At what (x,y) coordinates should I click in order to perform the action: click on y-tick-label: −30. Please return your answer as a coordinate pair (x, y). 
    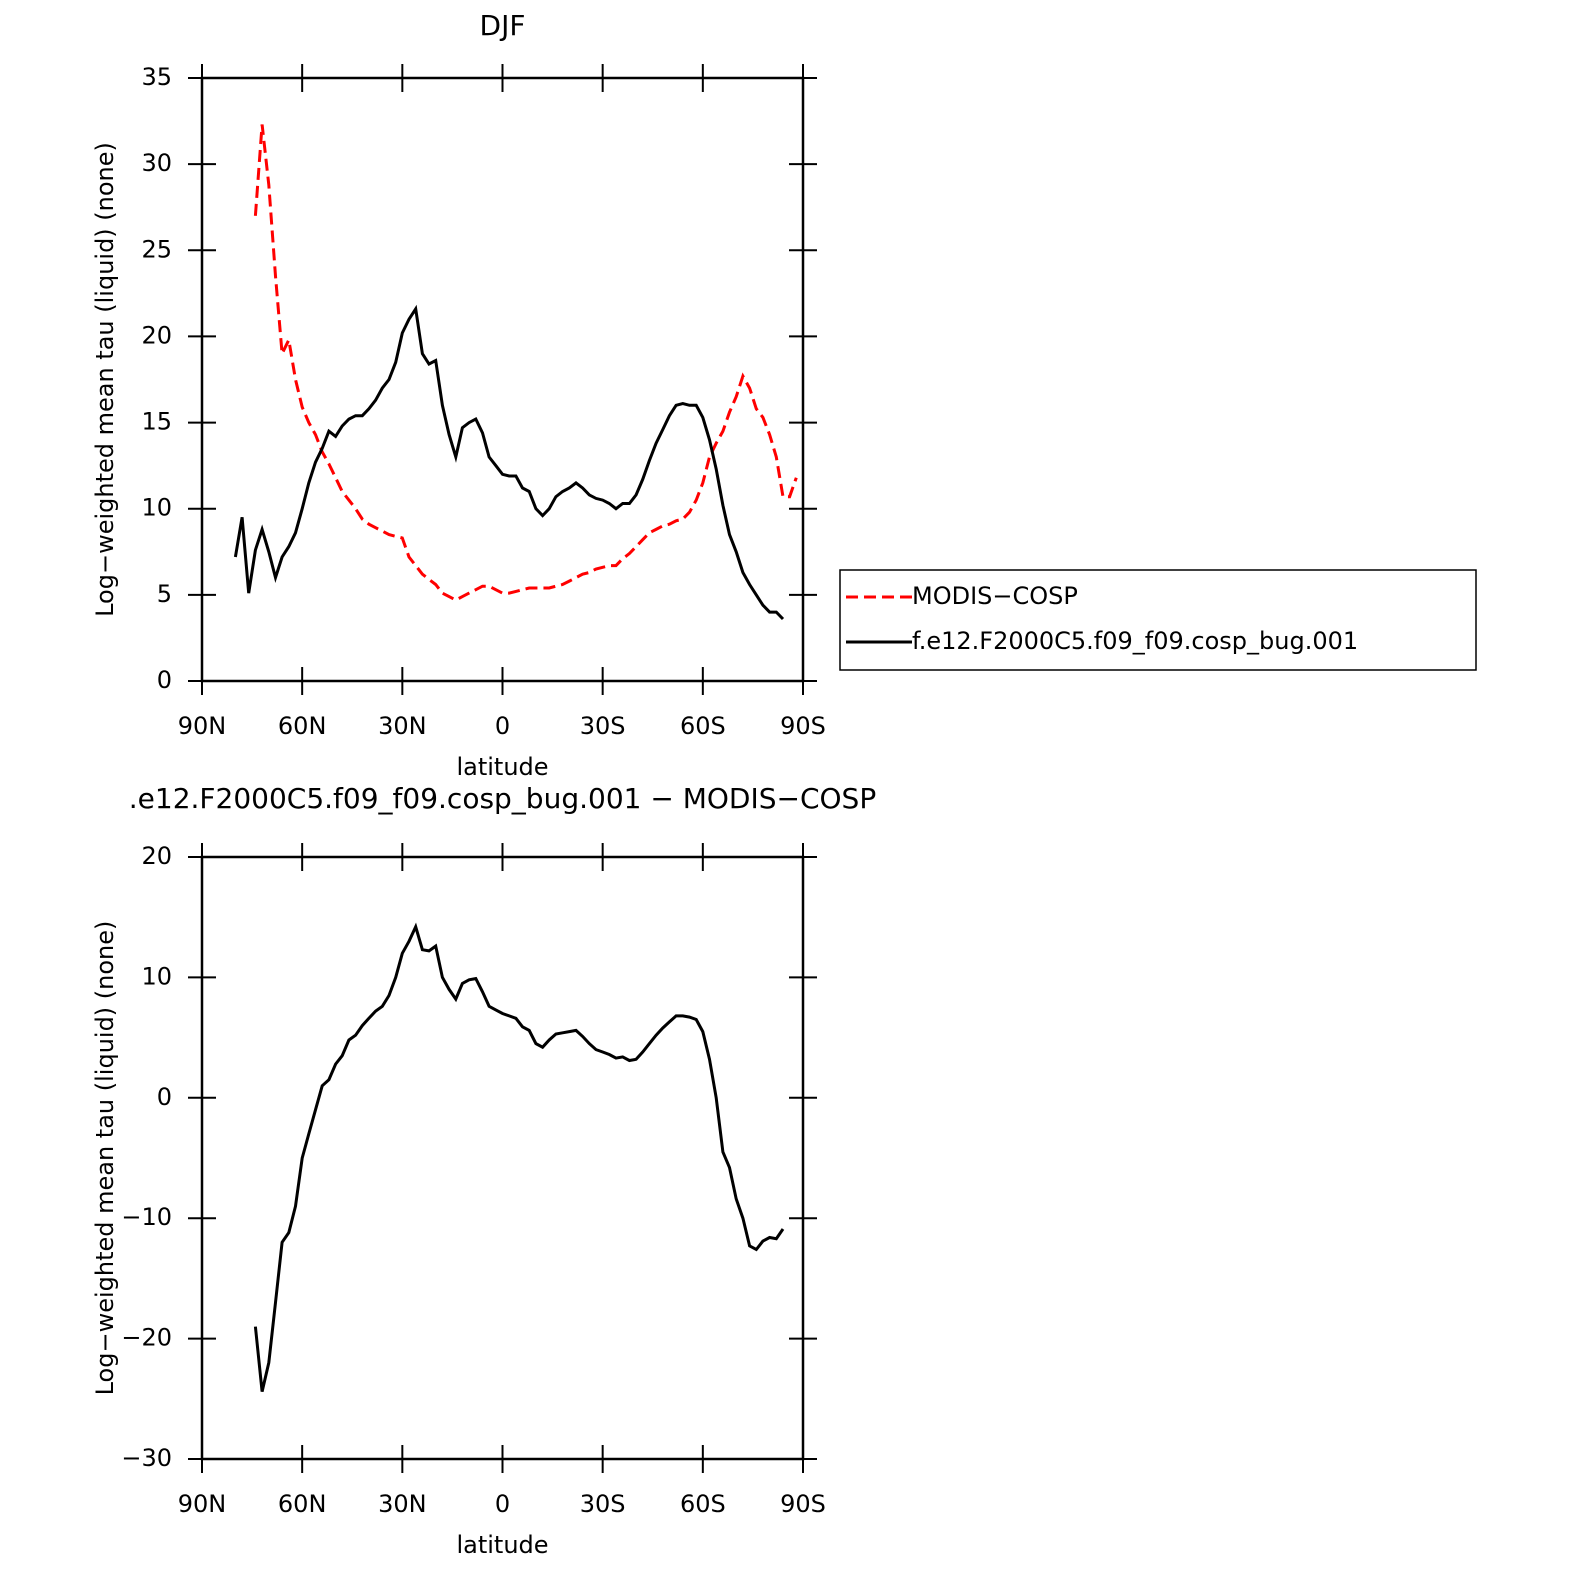
    Looking at the image, I should click on (146, 1458).